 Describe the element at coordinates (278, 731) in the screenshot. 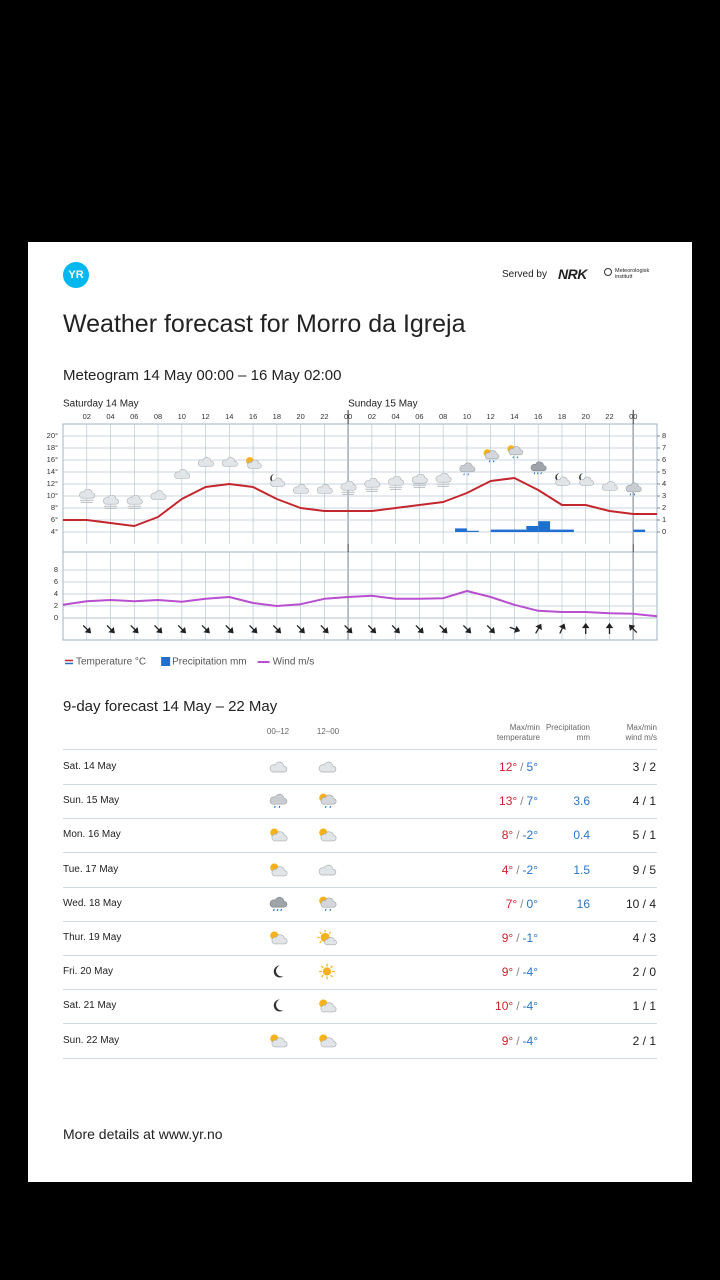

I see `column-header: 00–12` at that location.